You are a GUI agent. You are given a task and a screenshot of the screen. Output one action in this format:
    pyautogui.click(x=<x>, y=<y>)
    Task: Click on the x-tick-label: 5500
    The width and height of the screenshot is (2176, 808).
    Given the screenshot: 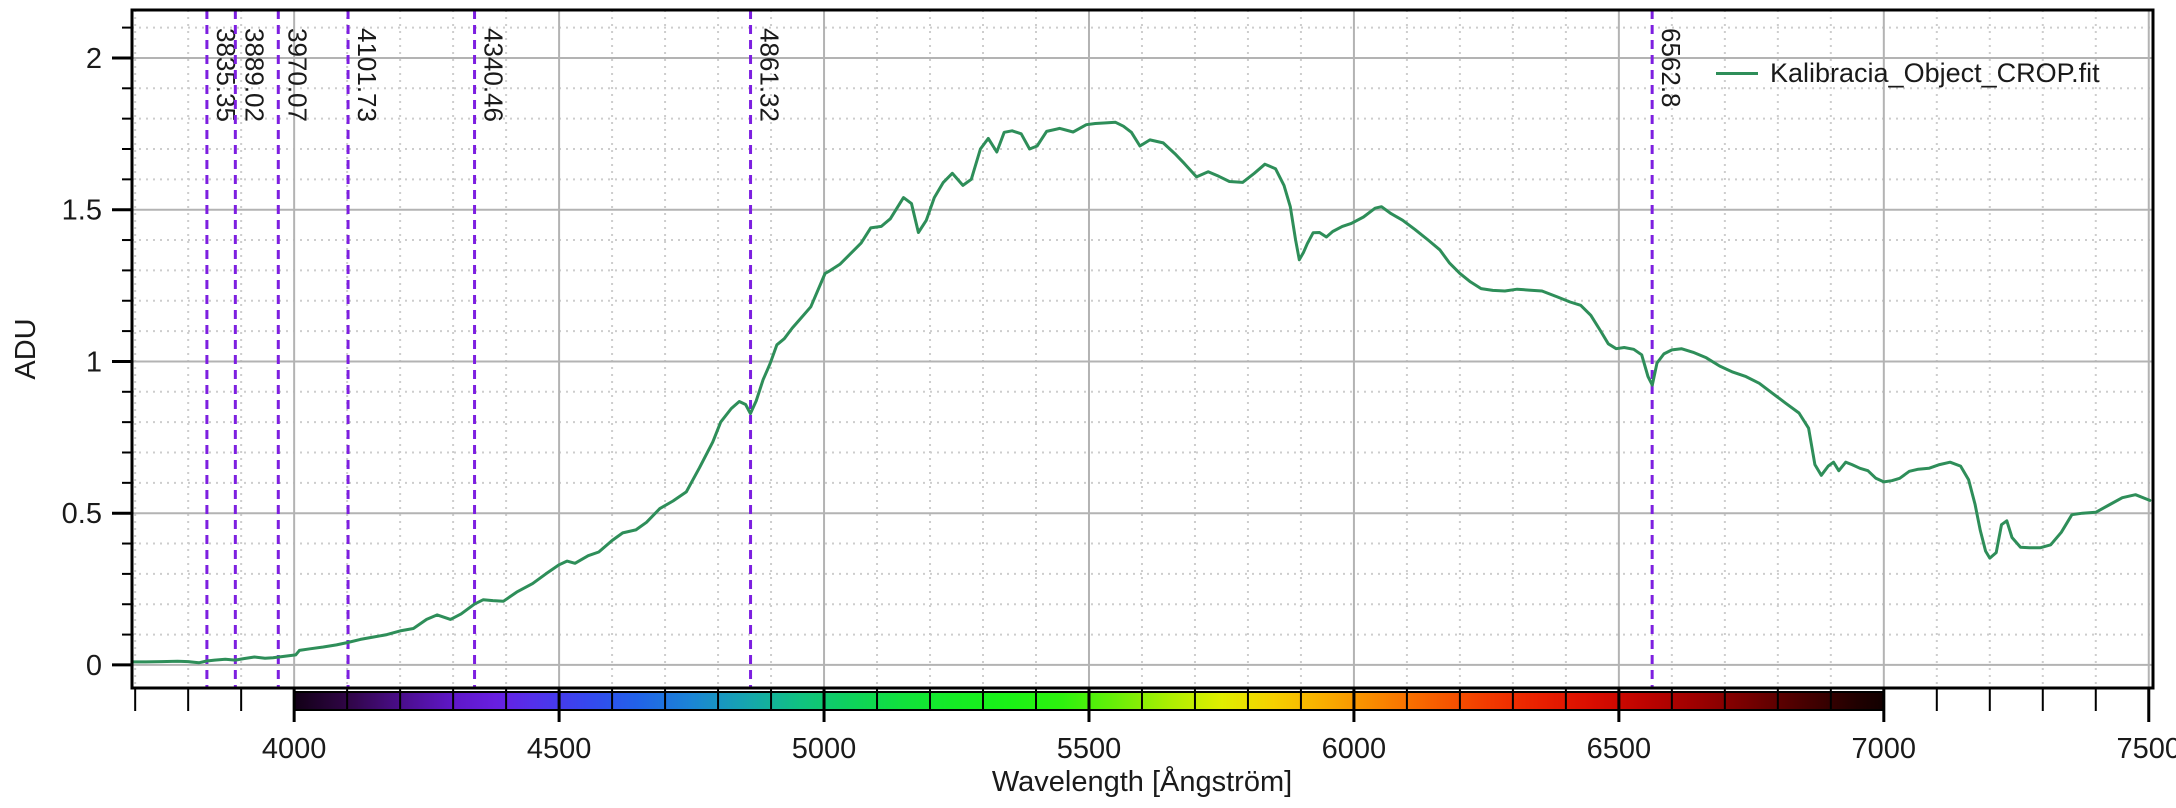 What is the action you would take?
    pyautogui.click(x=1089, y=749)
    